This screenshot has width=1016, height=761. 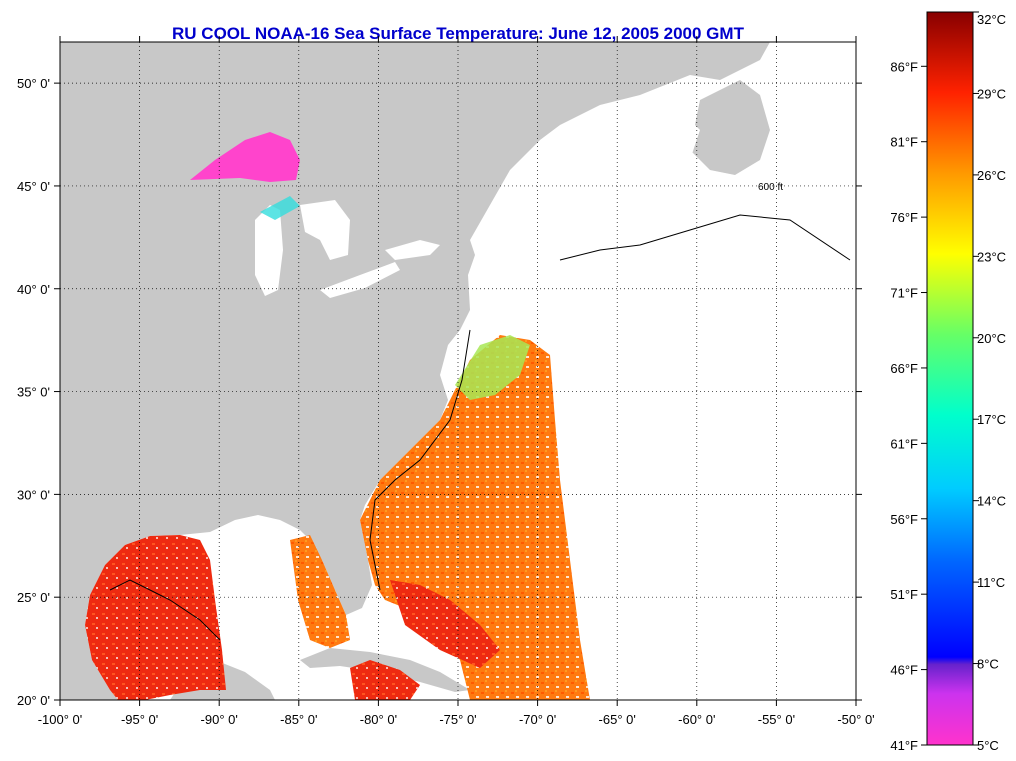 I want to click on colorbar-label-fahrenheit: 81°F, so click(x=904, y=142).